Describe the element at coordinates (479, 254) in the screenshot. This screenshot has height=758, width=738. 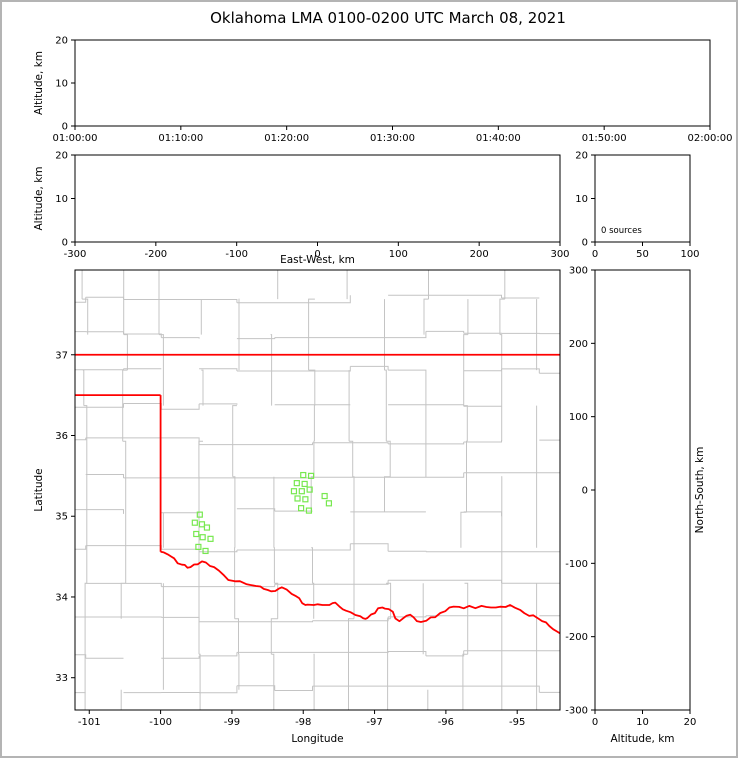
I see `x-tick-label: 200` at that location.